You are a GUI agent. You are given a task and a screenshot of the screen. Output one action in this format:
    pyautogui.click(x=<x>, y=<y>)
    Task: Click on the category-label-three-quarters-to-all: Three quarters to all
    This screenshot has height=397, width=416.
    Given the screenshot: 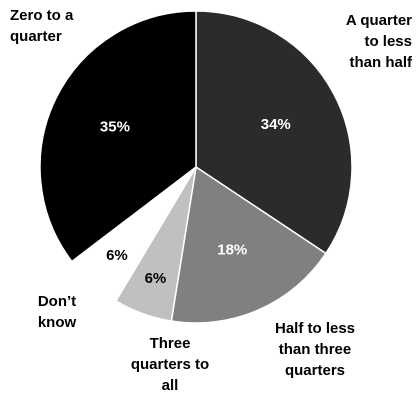 What is the action you would take?
    pyautogui.click(x=170, y=364)
    